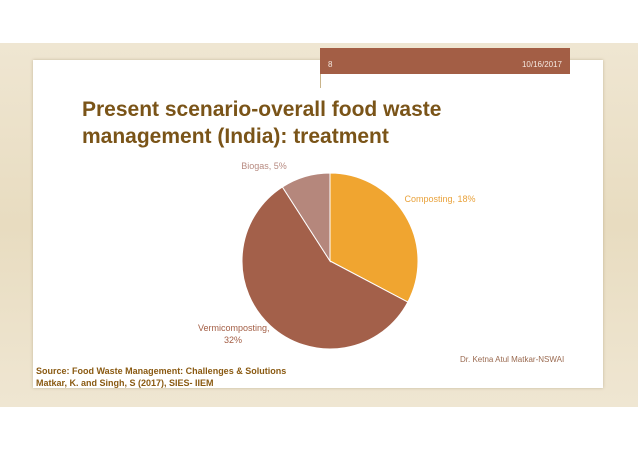  Describe the element at coordinates (330, 64) in the screenshot. I see `slide-number: 8` at that location.